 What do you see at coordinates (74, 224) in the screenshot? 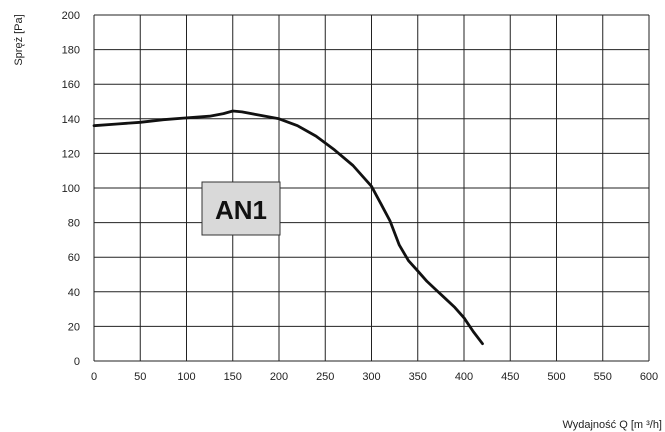
I see `y-tick-label: 80` at bounding box center [74, 224].